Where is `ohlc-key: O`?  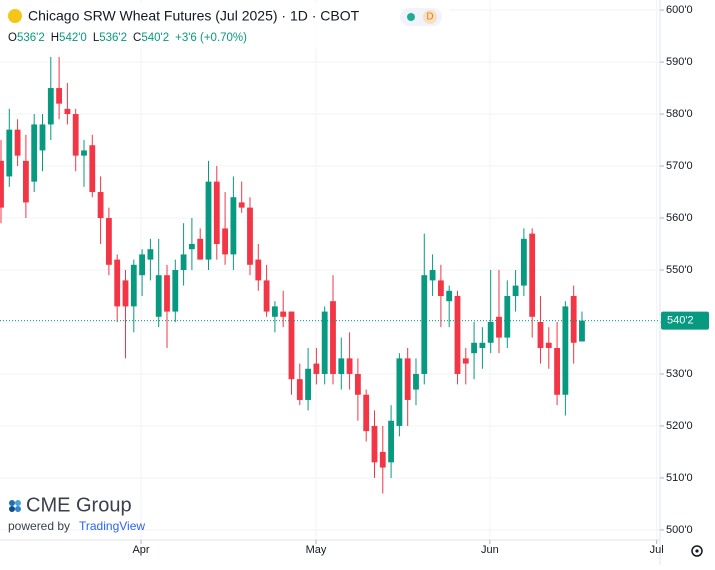 ohlc-key: O is located at coordinates (12, 38).